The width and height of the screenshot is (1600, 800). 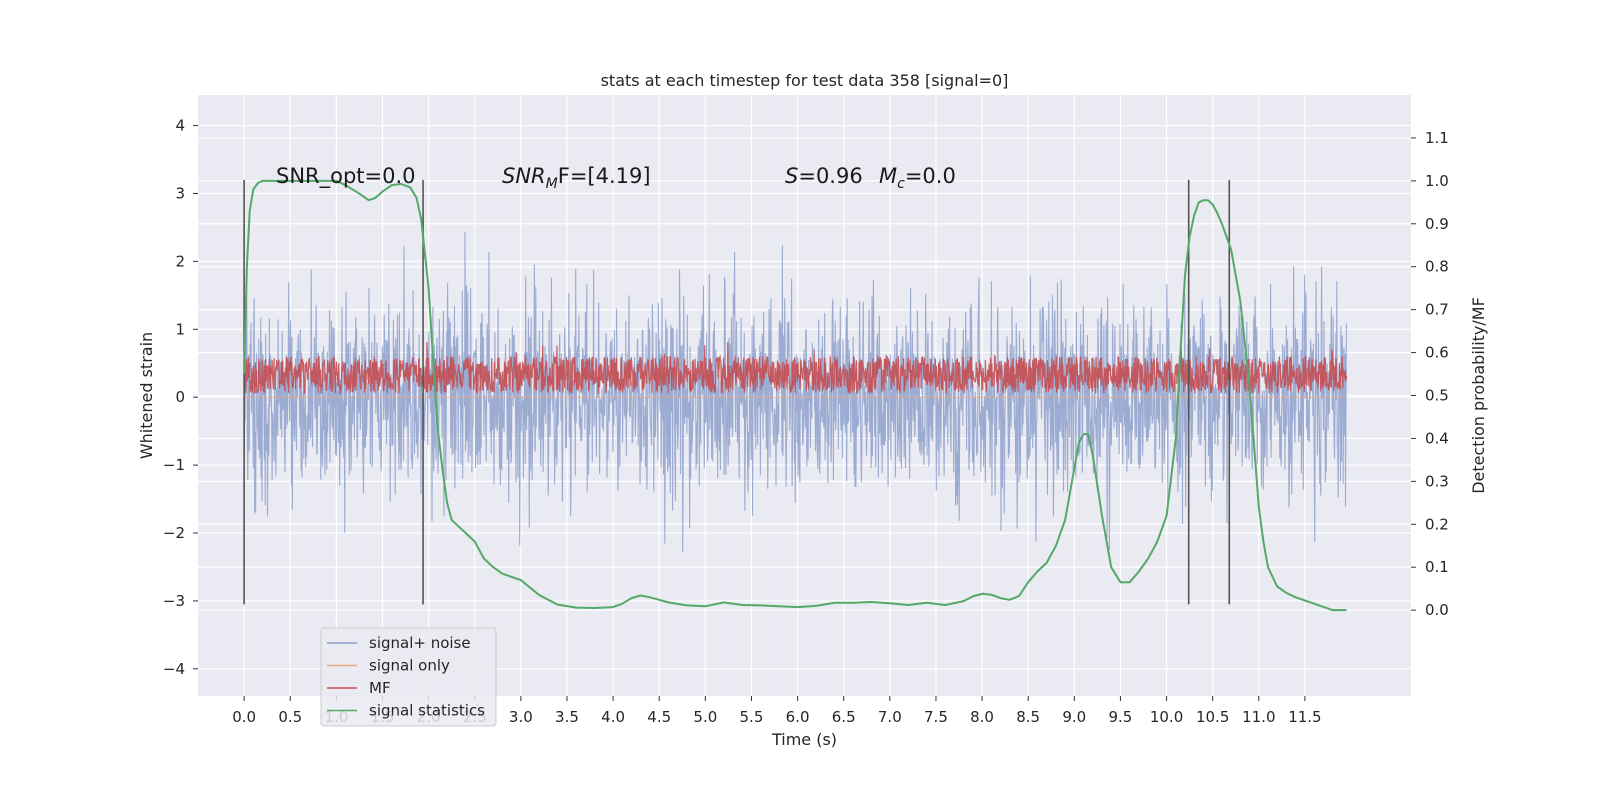 I want to click on x-tick-label: 8.0, so click(x=982, y=717).